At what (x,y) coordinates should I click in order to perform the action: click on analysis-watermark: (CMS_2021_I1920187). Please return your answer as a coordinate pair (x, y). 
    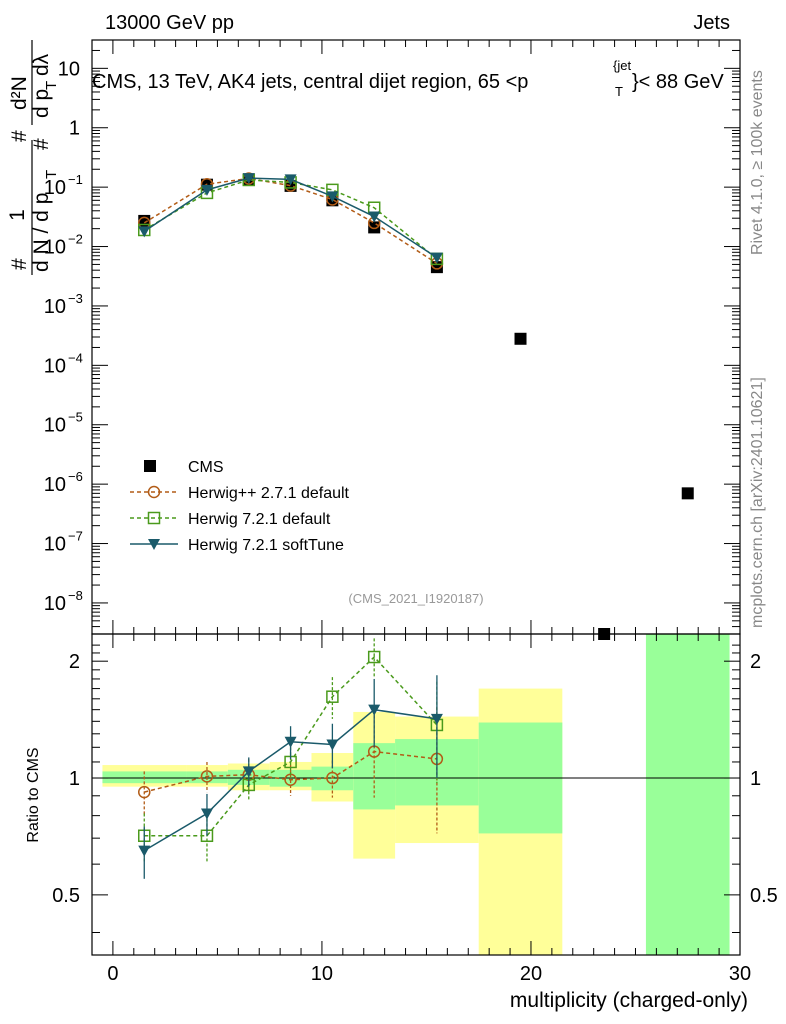
    Looking at the image, I should click on (415, 598).